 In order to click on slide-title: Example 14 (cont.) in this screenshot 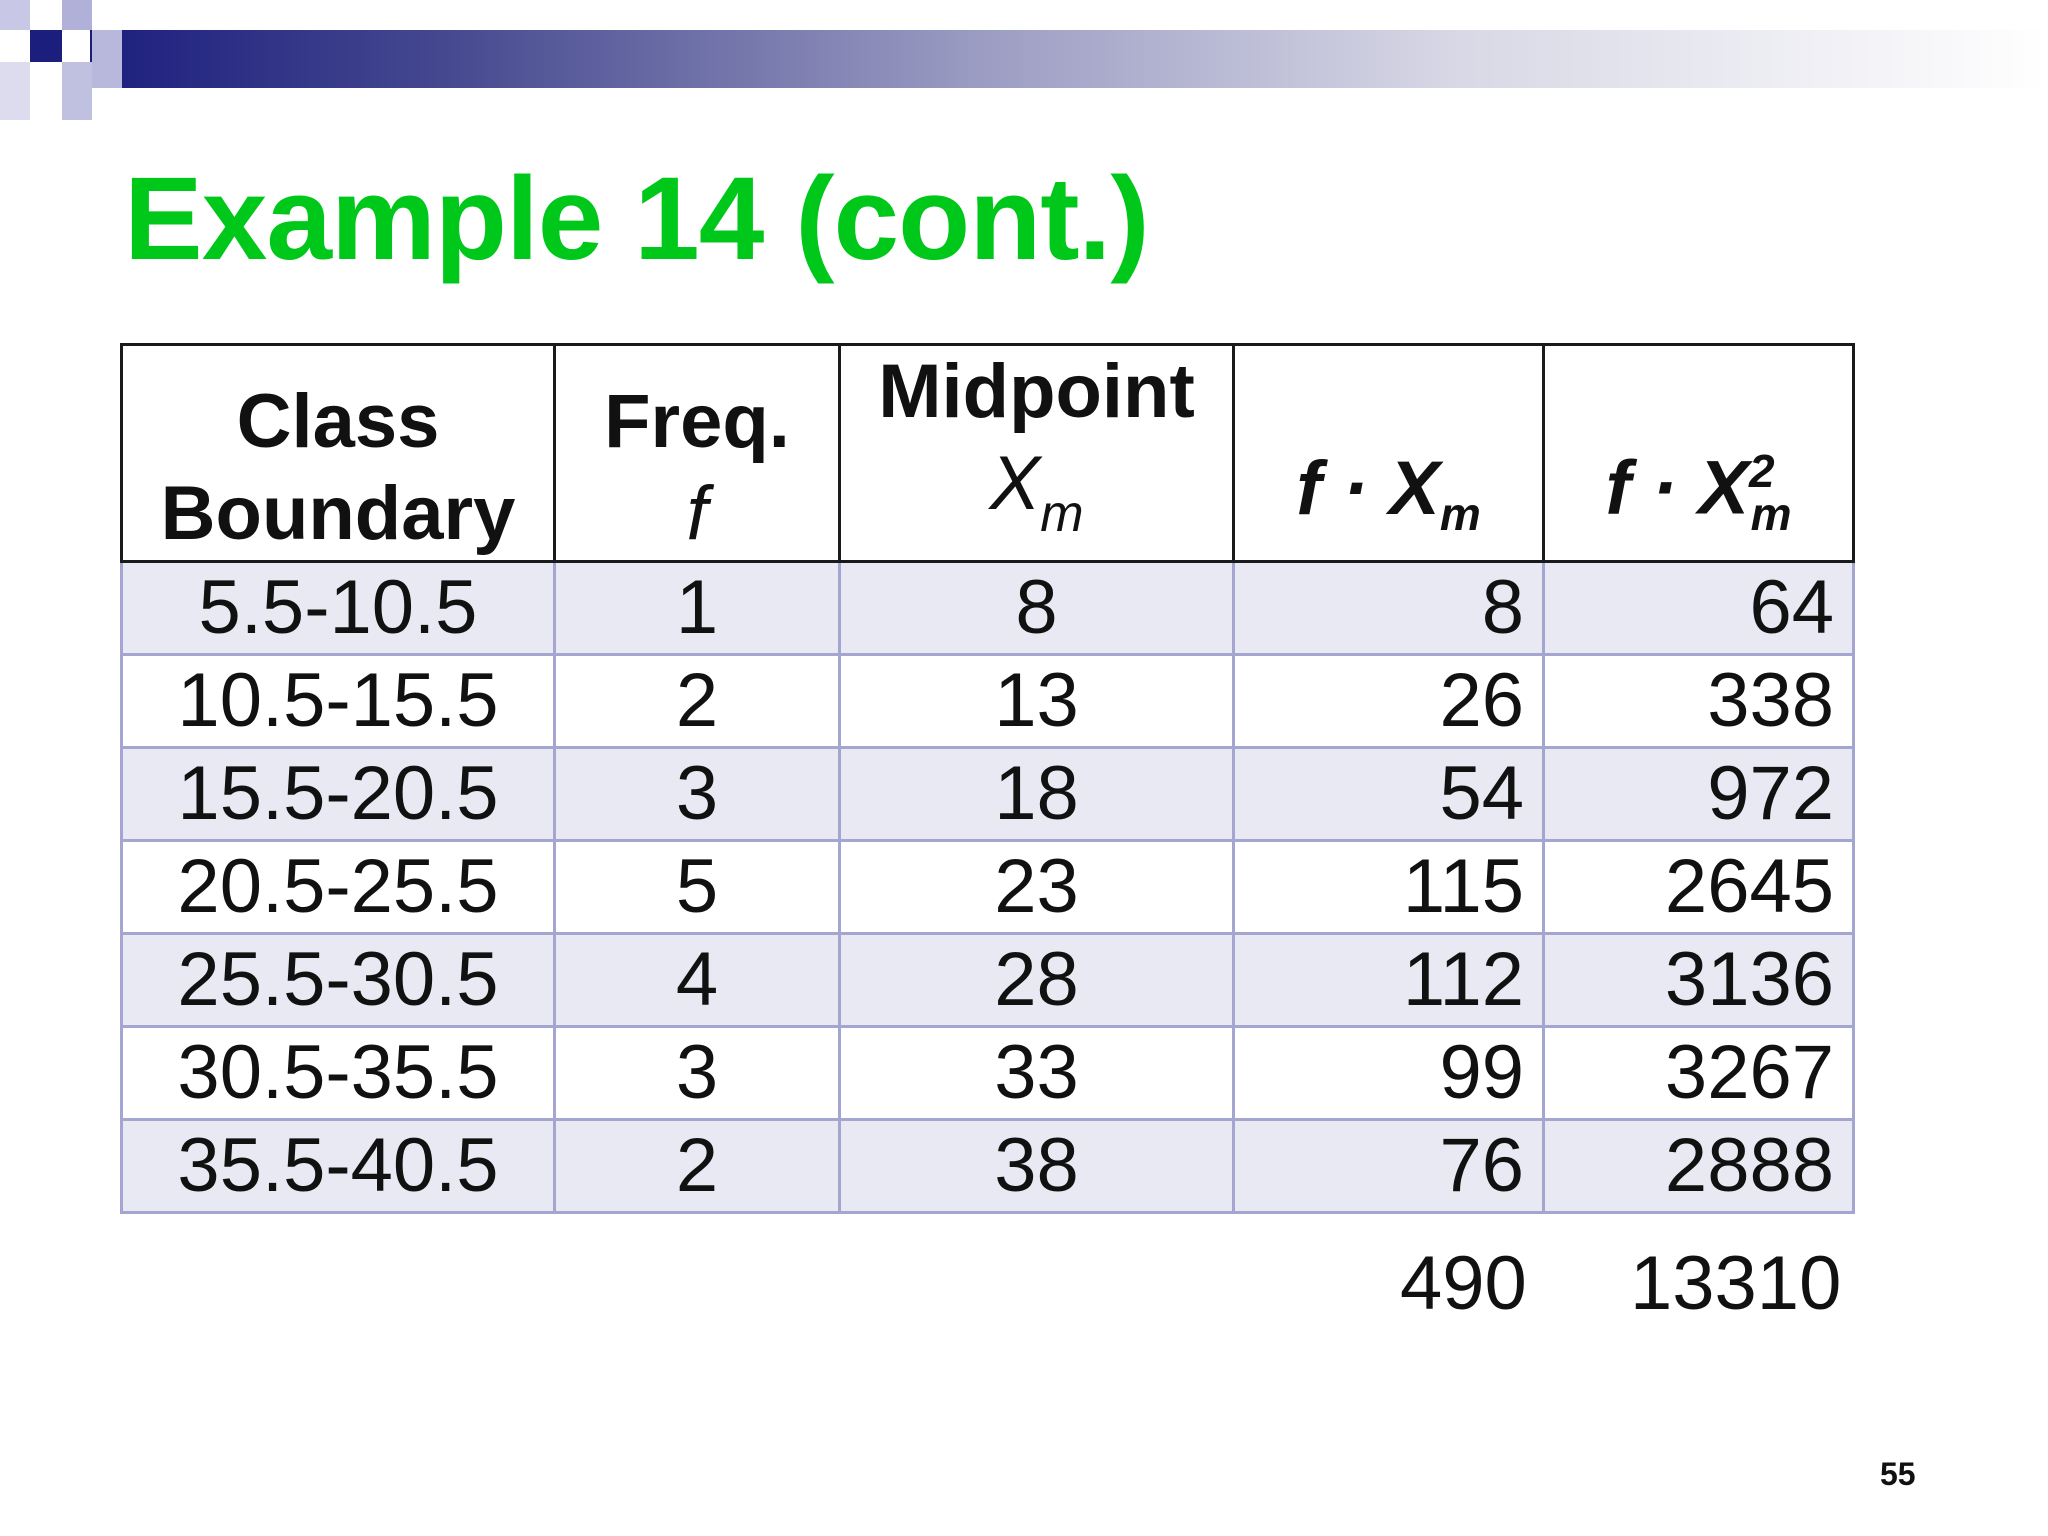, I will do `click(637, 219)`.